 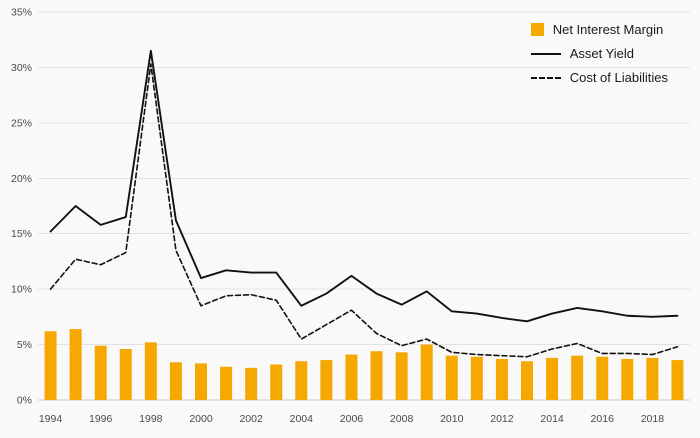 What do you see at coordinates (352, 419) in the screenshot?
I see `svg-text: 2006` at bounding box center [352, 419].